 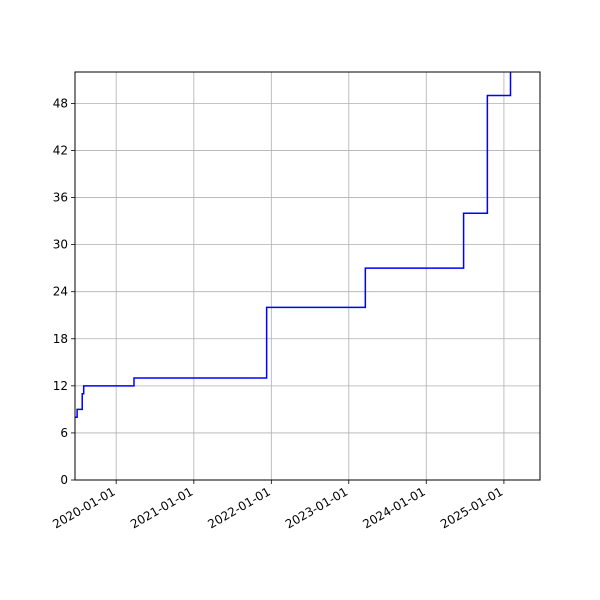 What do you see at coordinates (60, 339) in the screenshot?
I see `y-tick-label: 18` at bounding box center [60, 339].